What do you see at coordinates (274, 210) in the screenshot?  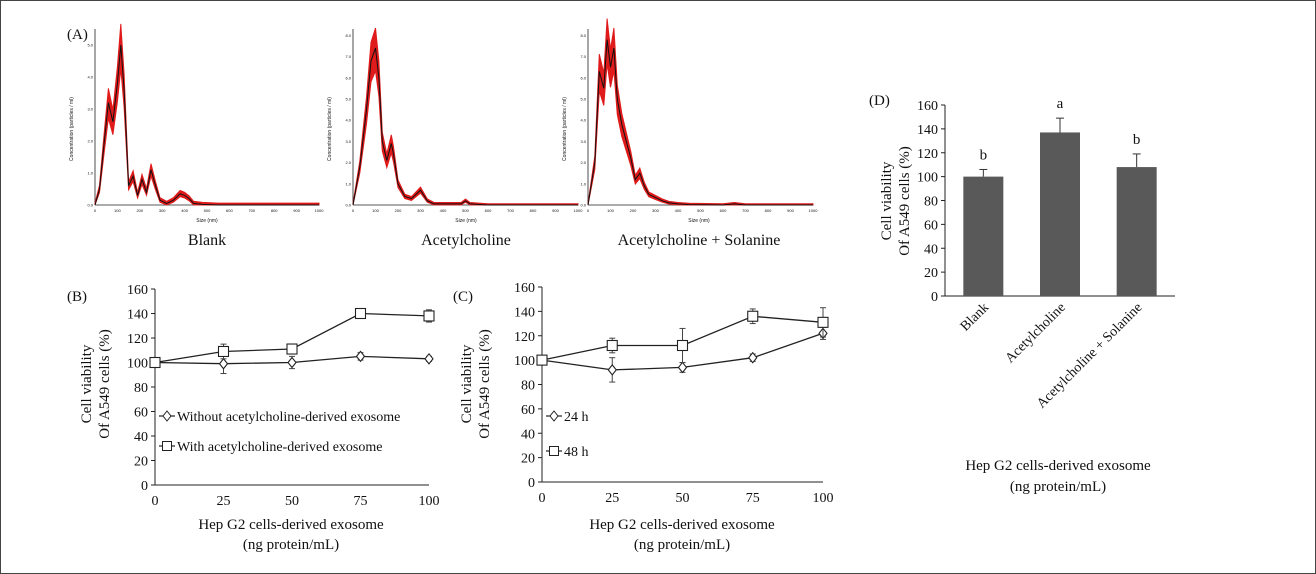 I see `nta-blank-x-tick-label: 800` at bounding box center [274, 210].